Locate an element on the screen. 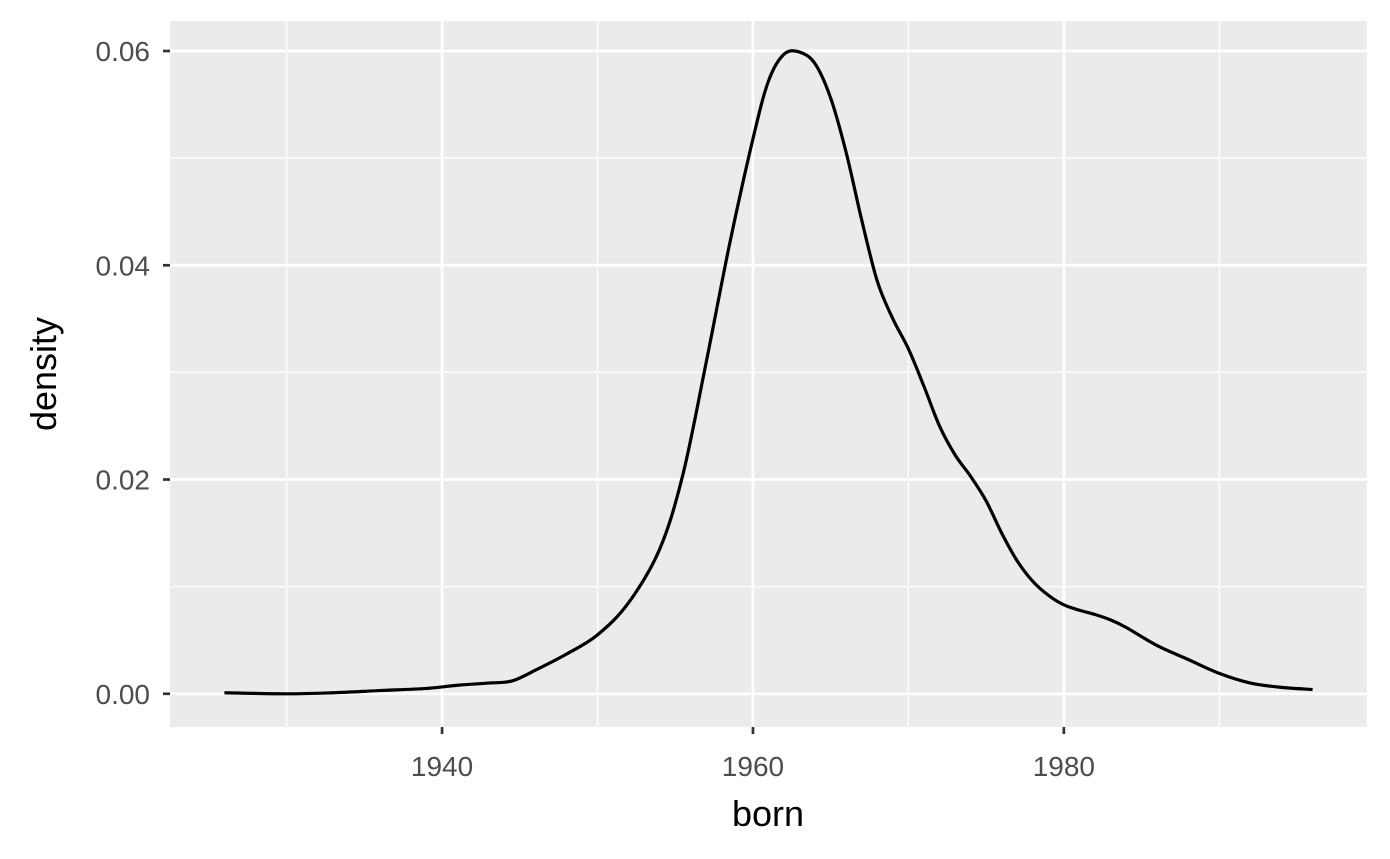 The height and width of the screenshot is (859, 1390). x-tick-label: 1960 is located at coordinates (753, 766).